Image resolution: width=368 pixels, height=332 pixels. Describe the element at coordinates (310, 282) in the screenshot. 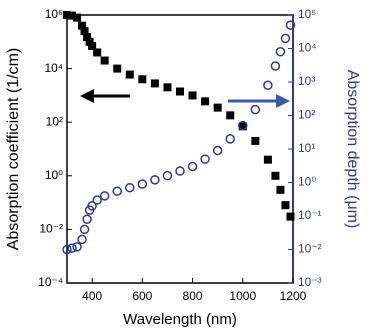

I see `y2-tick-label: 10⁻³` at that location.